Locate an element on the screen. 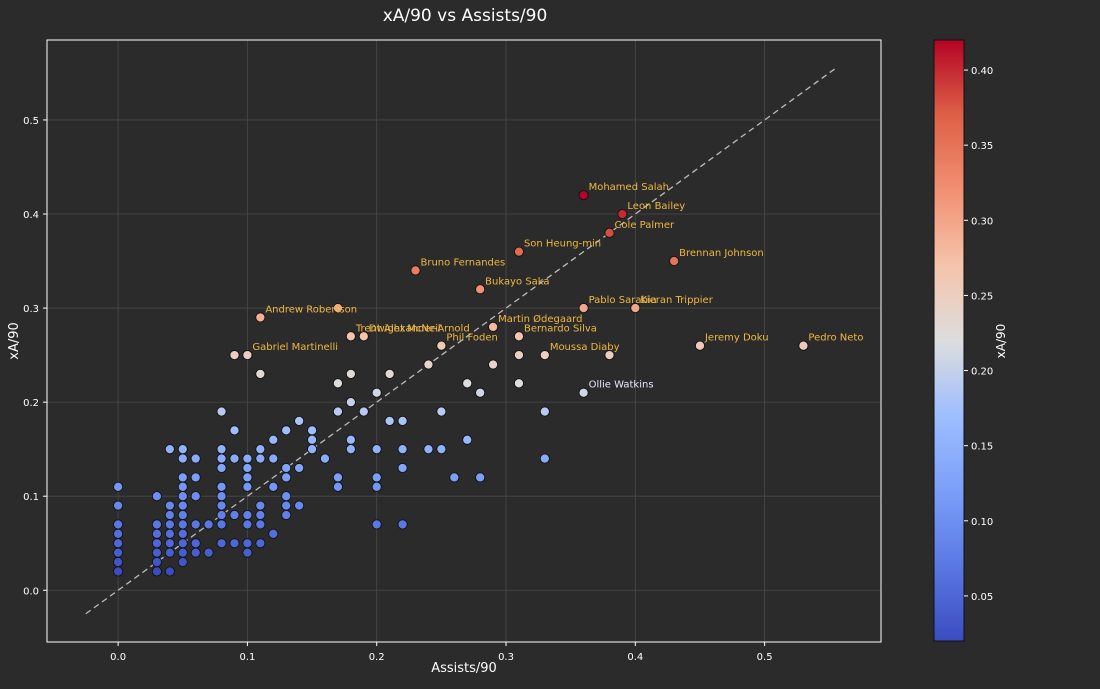  point-label: Brennan Johnson is located at coordinates (721, 253).